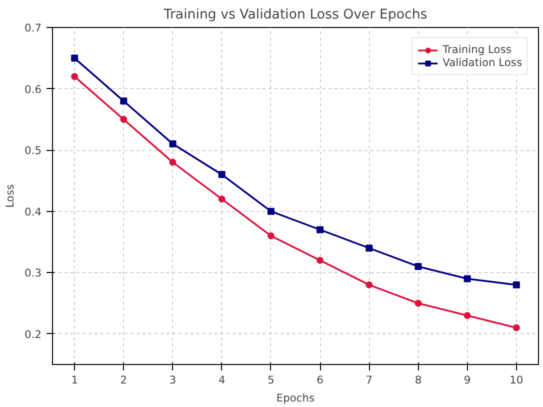 Image resolution: width=543 pixels, height=407 pixels. I want to click on y-axis-title: Loss, so click(10, 196).